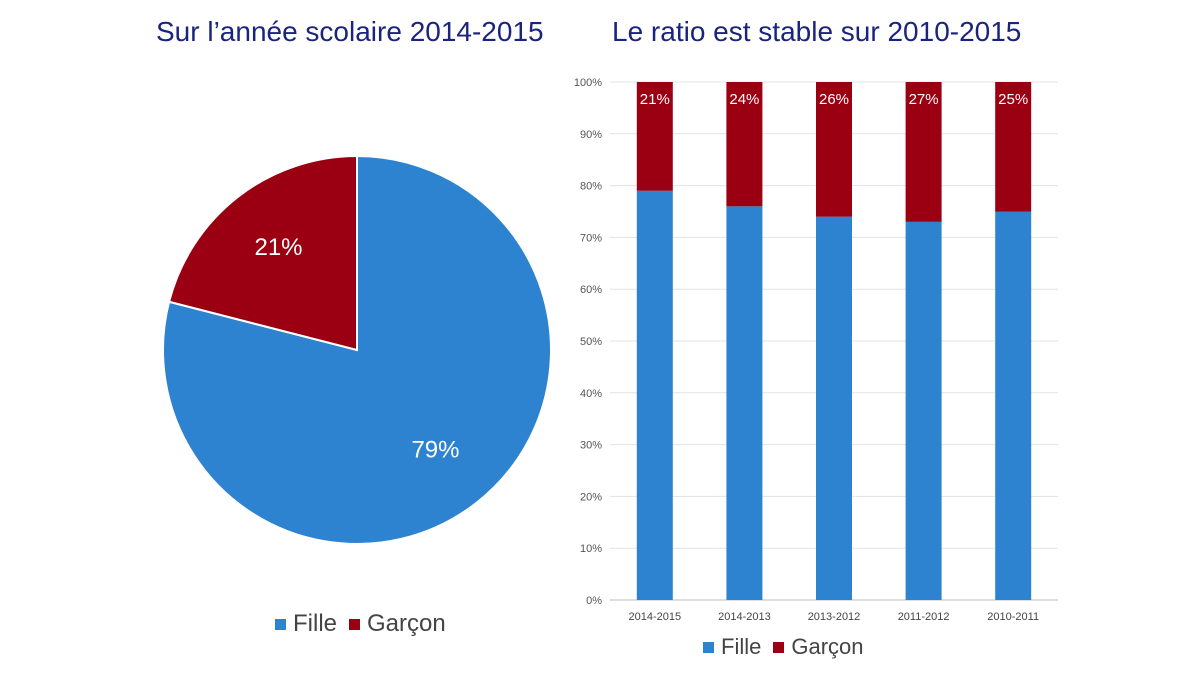 This screenshot has height=700, width=1200. Describe the element at coordinates (591, 238) in the screenshot. I see `y-tick-label: 70%` at that location.